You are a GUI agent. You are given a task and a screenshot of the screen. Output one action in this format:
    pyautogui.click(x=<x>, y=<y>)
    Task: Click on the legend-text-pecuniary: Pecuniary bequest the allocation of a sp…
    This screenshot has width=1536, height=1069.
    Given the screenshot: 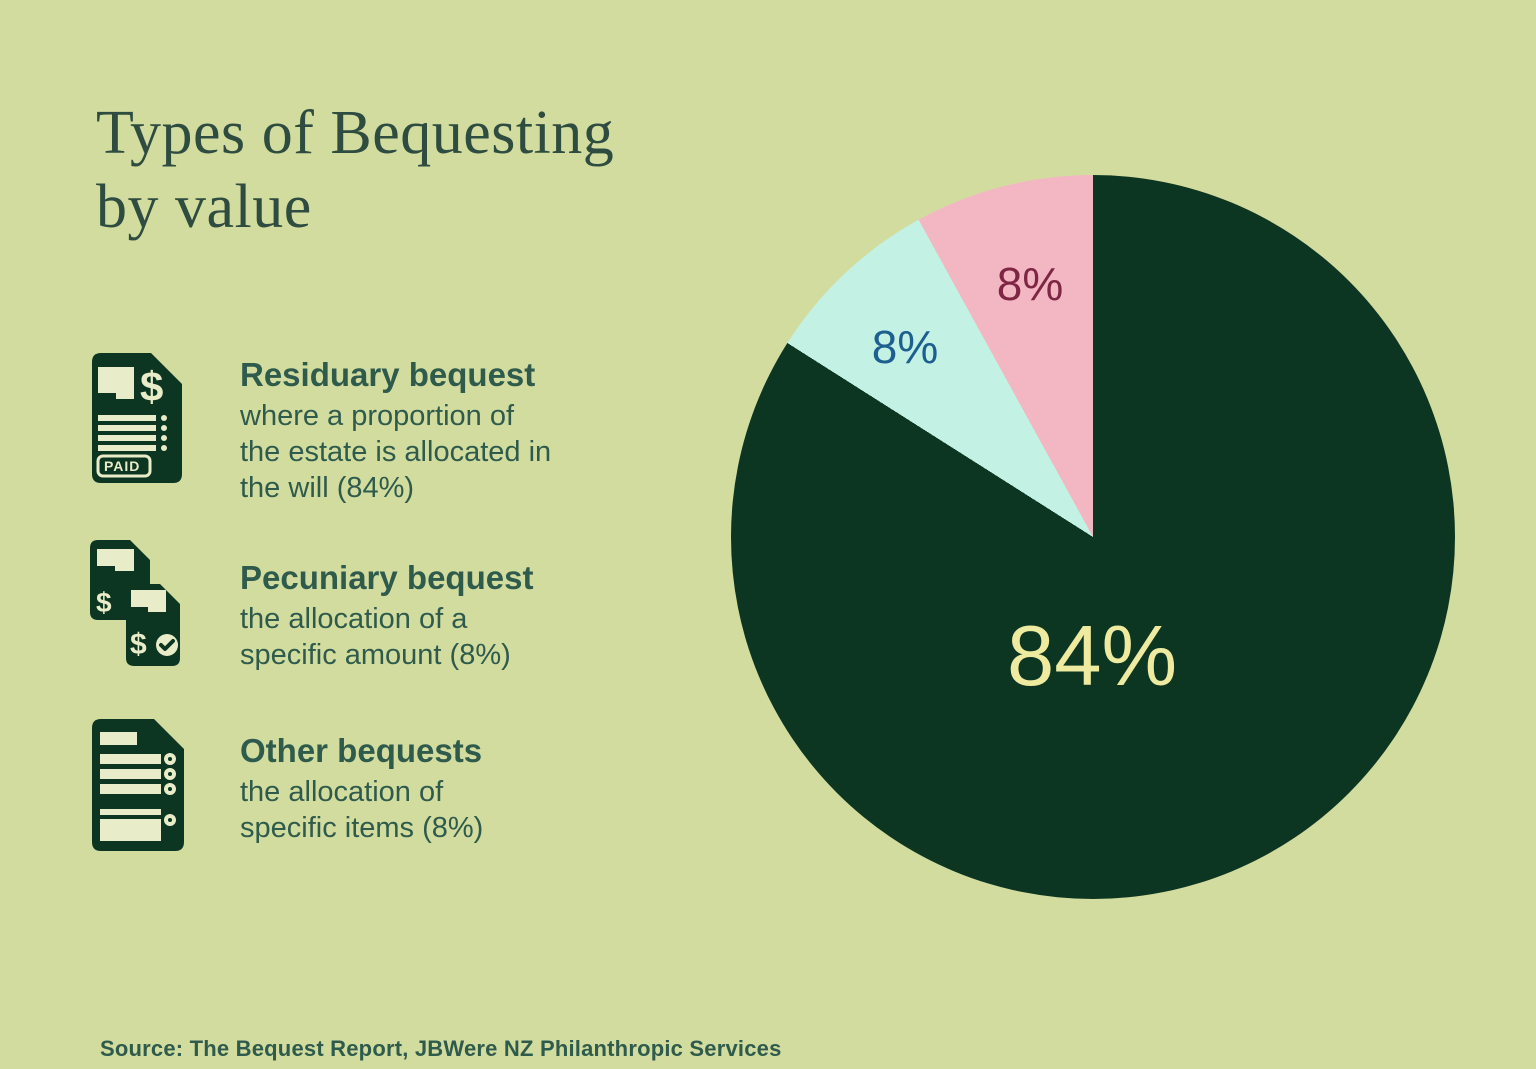 What is the action you would take?
    pyautogui.click(x=430, y=606)
    